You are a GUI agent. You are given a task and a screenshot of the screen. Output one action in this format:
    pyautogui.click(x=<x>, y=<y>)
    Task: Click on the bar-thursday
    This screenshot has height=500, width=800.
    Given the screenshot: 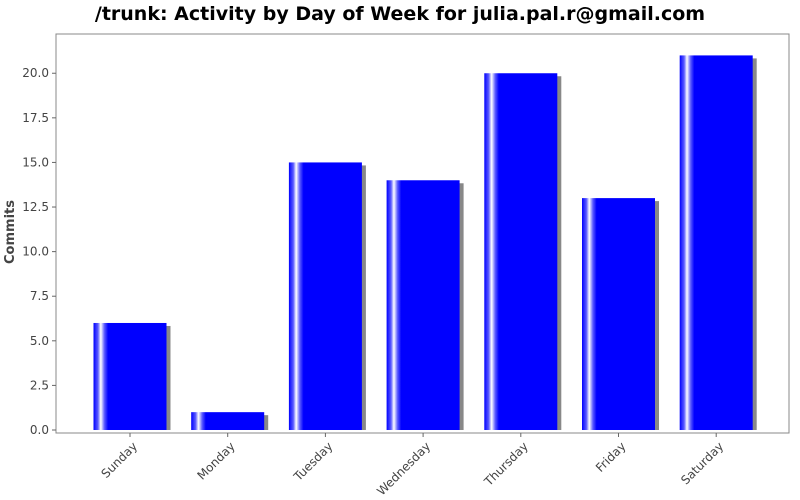 What is the action you would take?
    pyautogui.click(x=521, y=252)
    